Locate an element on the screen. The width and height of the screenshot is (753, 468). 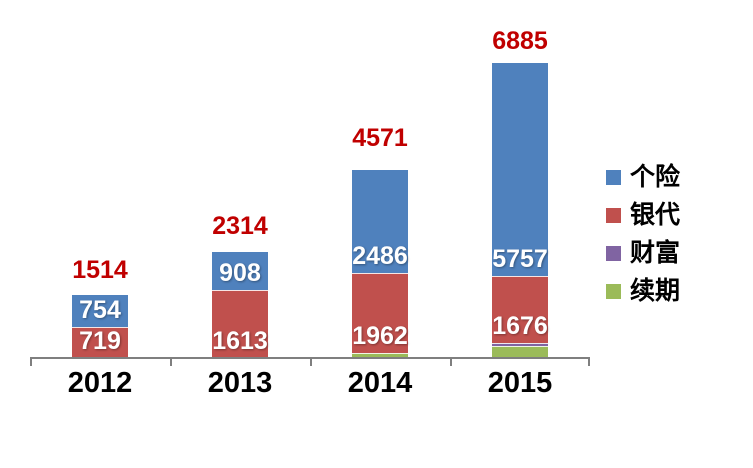
segment-value-label: 1676 is located at coordinates (520, 326).